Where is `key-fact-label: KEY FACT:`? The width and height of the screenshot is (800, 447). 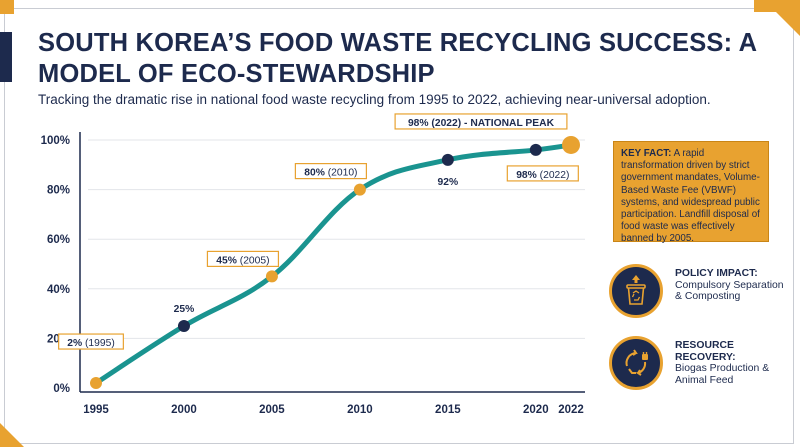
key-fact-label: KEY FACT: is located at coordinates (646, 153).